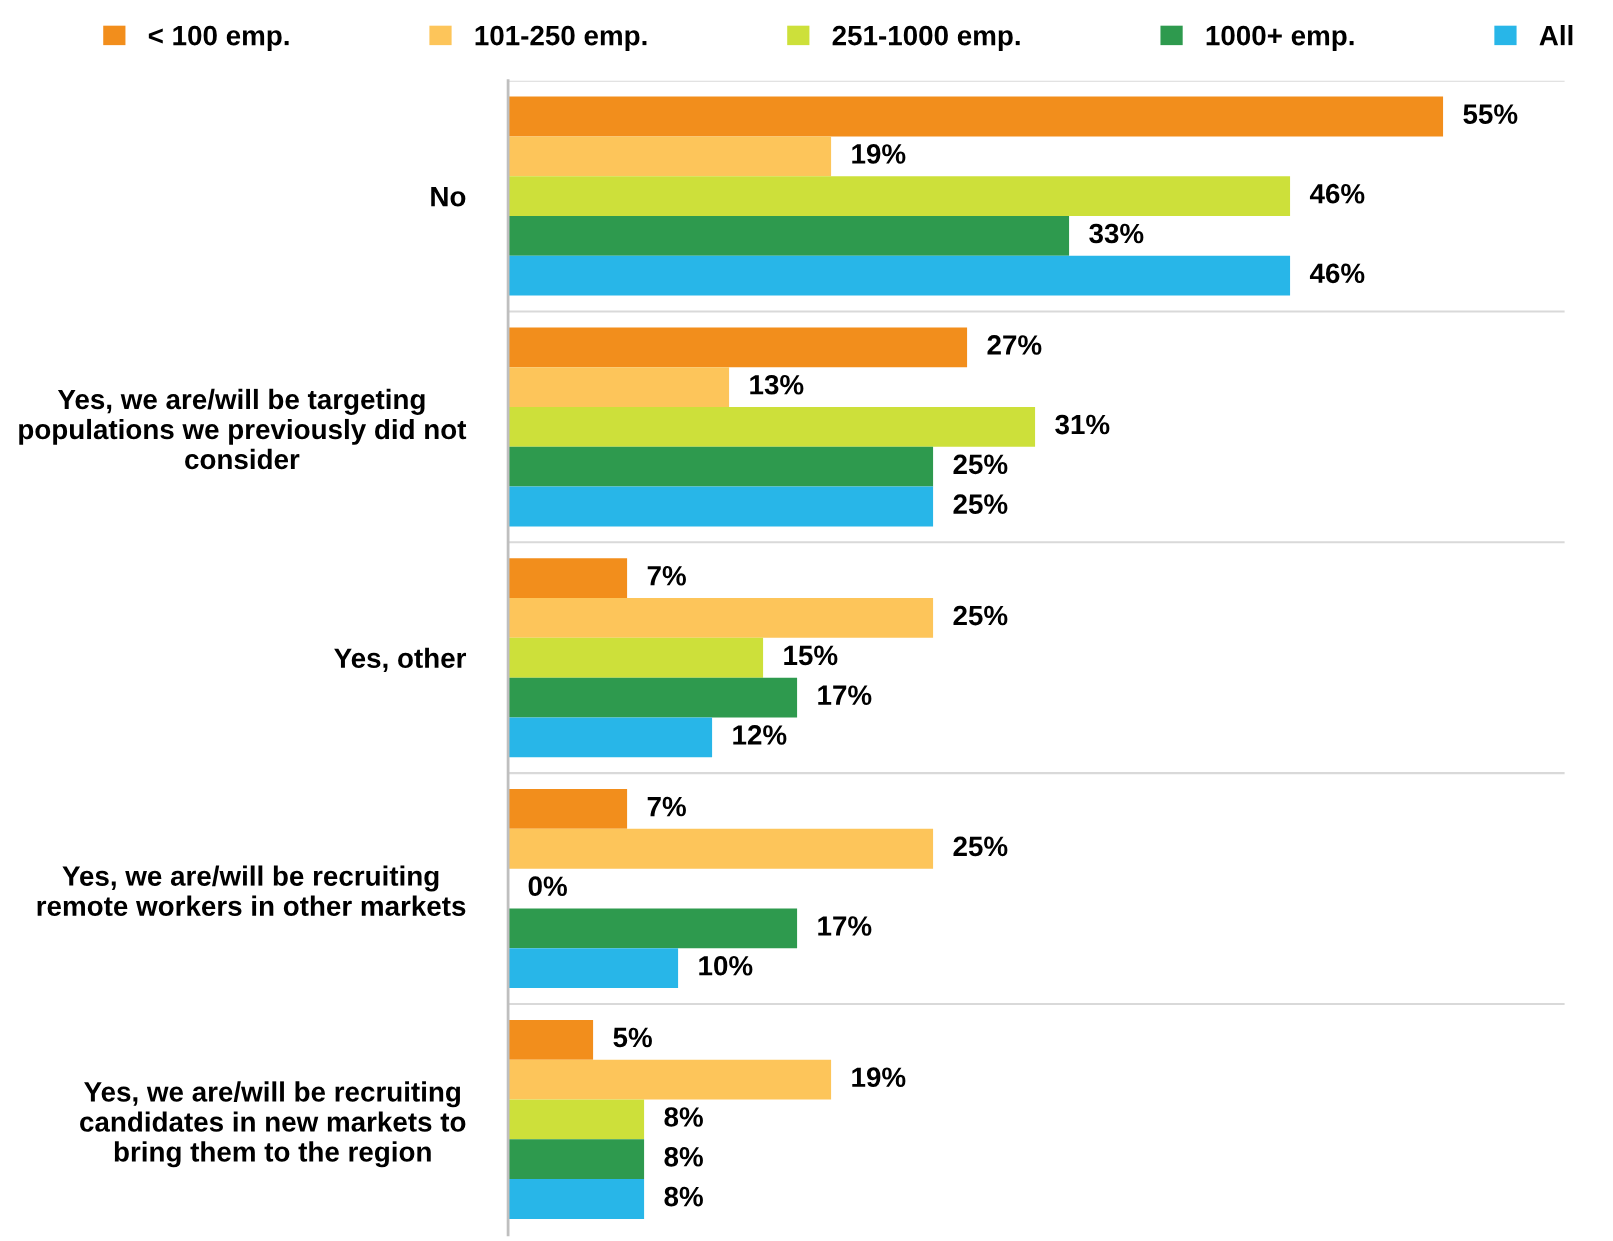 This screenshot has width=1613, height=1241. What do you see at coordinates (243, 429) in the screenshot?
I see `y-tick-label: Yes, we are/will be targeting populations we previously did not consider` at bounding box center [243, 429].